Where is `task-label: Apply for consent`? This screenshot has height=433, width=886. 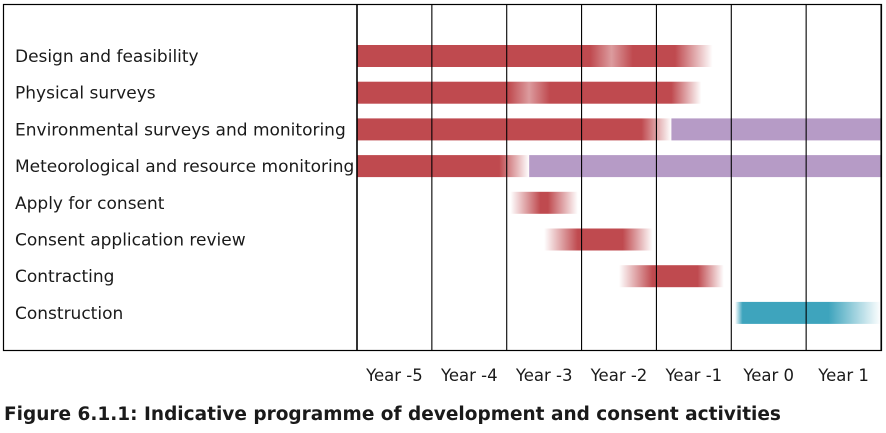
task-label: Apply for consent is located at coordinates (90, 204).